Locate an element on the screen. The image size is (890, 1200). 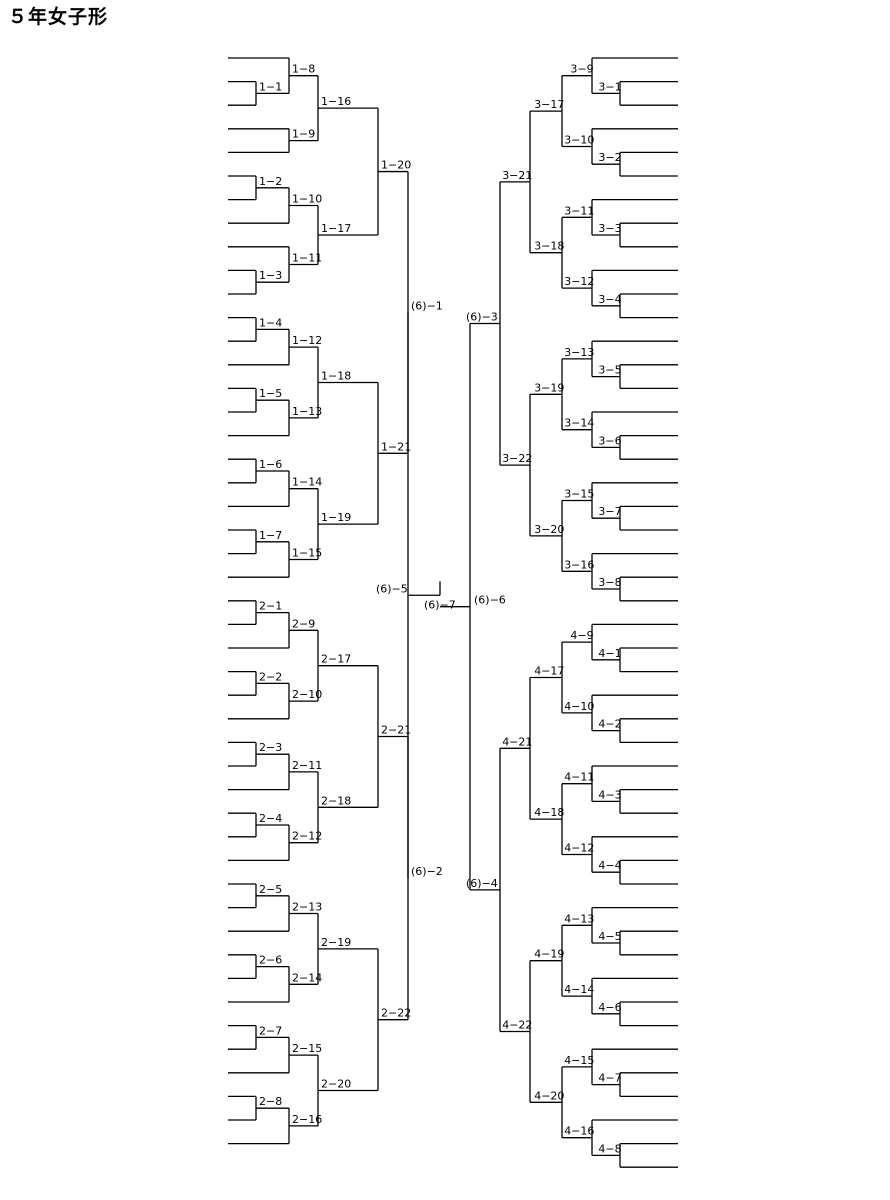
match-label: 4−12 is located at coordinates (579, 848).